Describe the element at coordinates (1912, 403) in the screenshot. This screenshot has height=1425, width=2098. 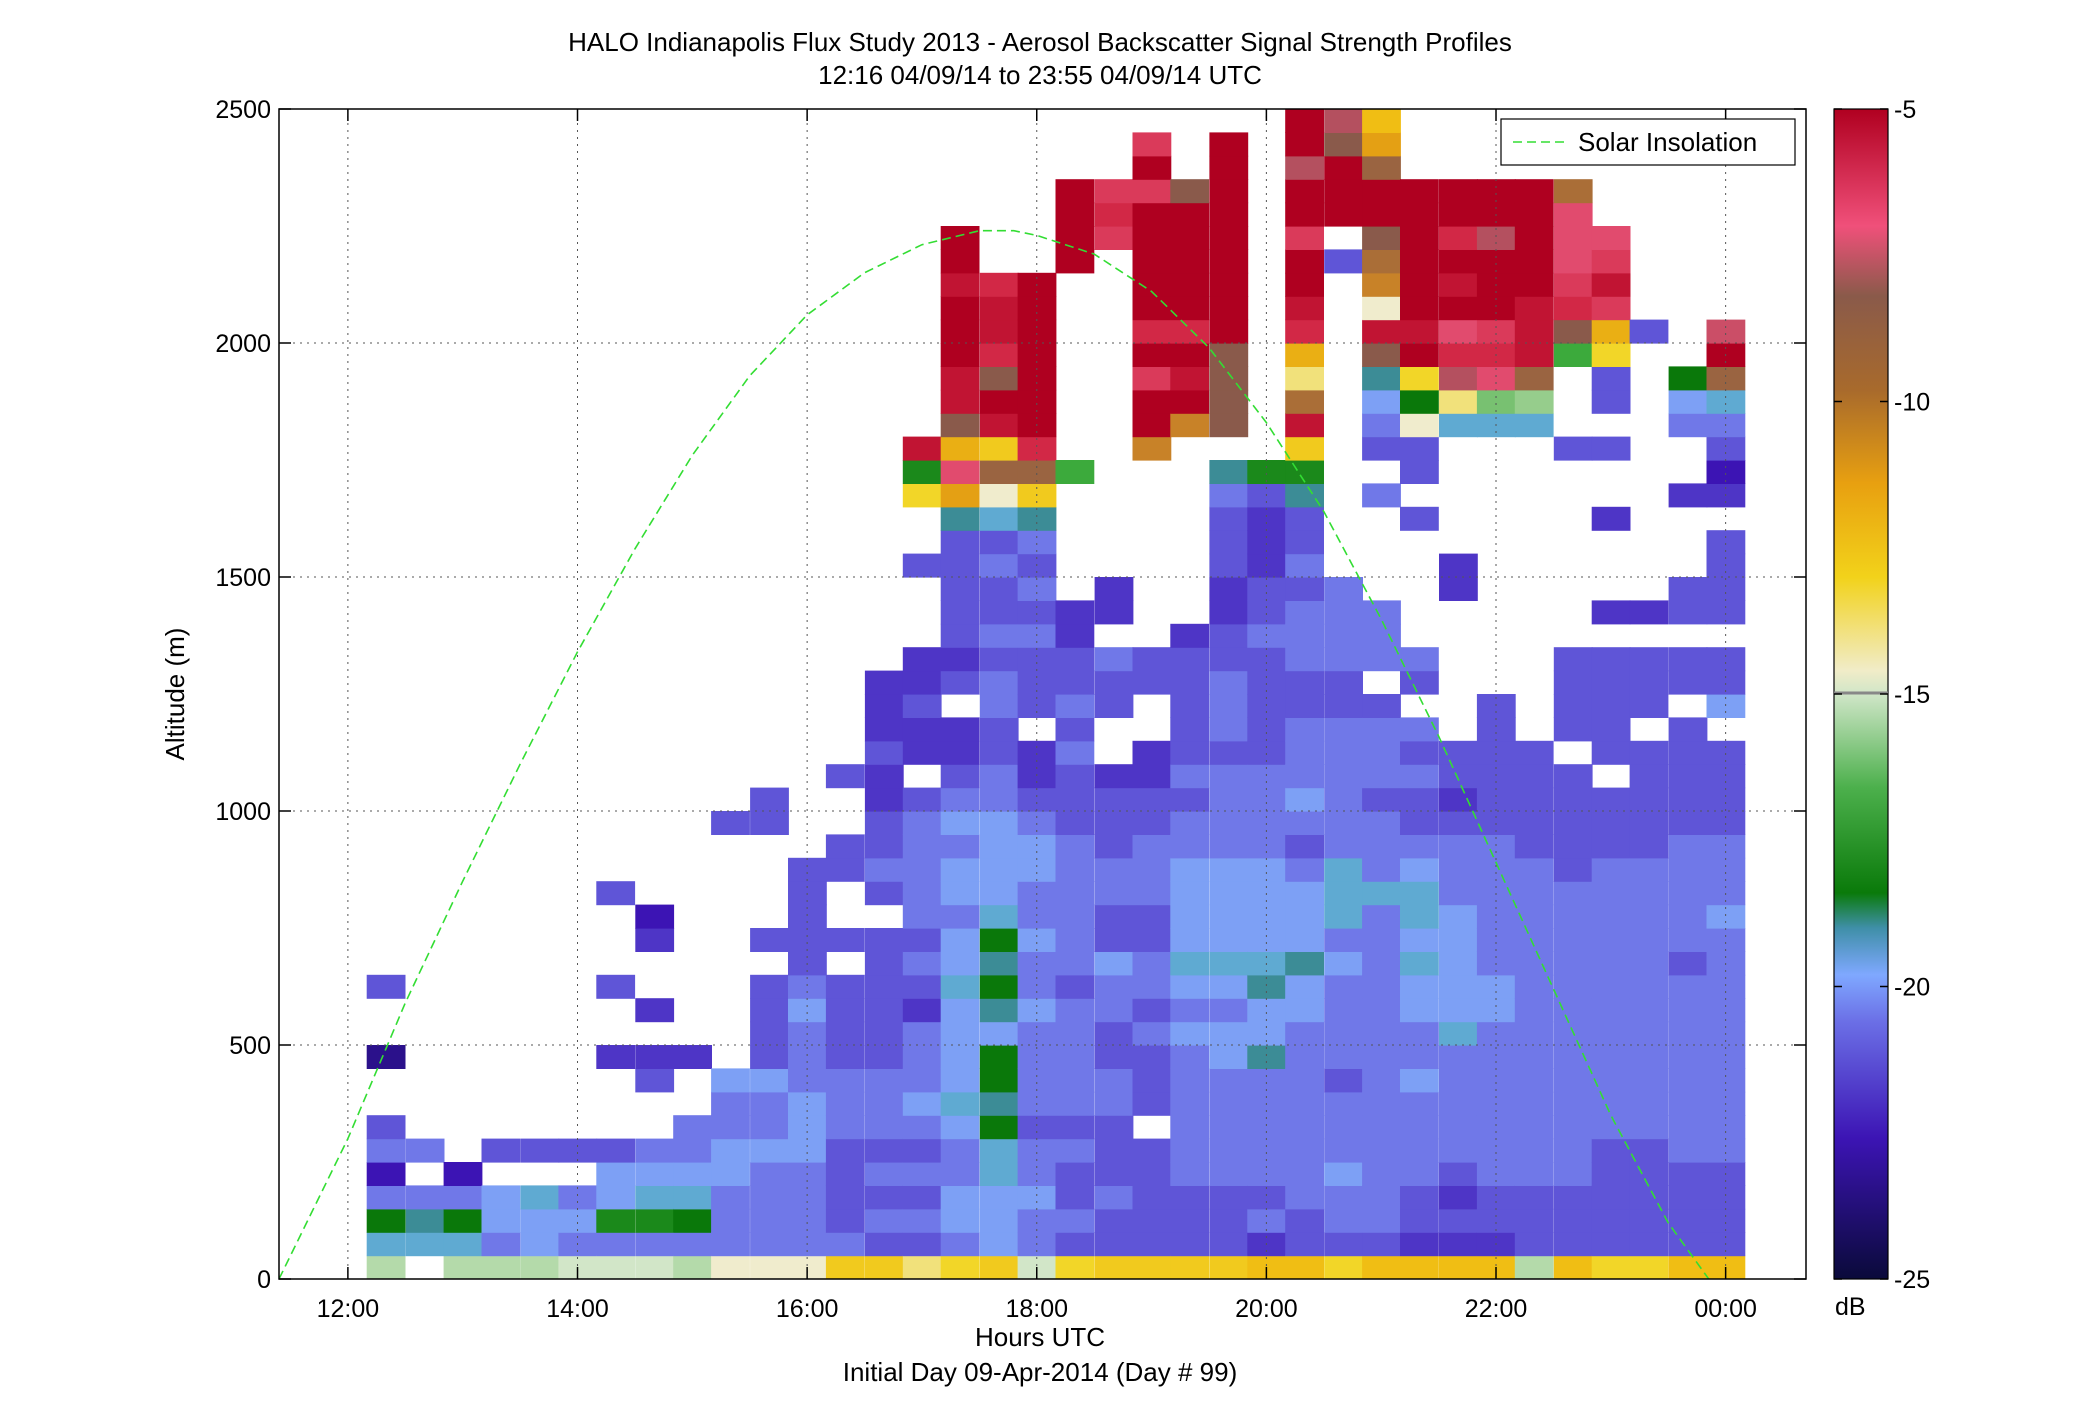
I see `colorbar-tick-label: -10` at that location.